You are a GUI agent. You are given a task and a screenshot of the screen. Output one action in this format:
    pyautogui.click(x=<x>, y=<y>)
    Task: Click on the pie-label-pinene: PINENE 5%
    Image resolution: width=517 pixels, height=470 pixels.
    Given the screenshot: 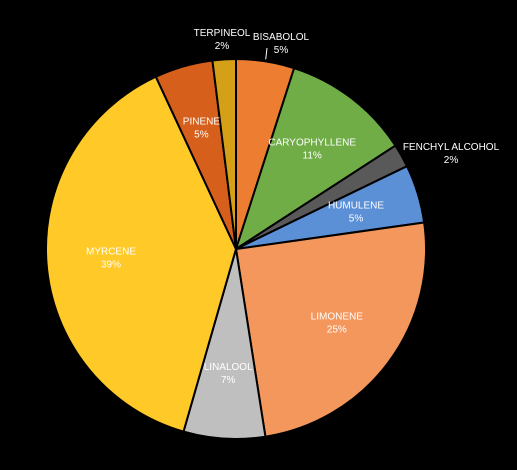 What is the action you would take?
    pyautogui.click(x=202, y=129)
    